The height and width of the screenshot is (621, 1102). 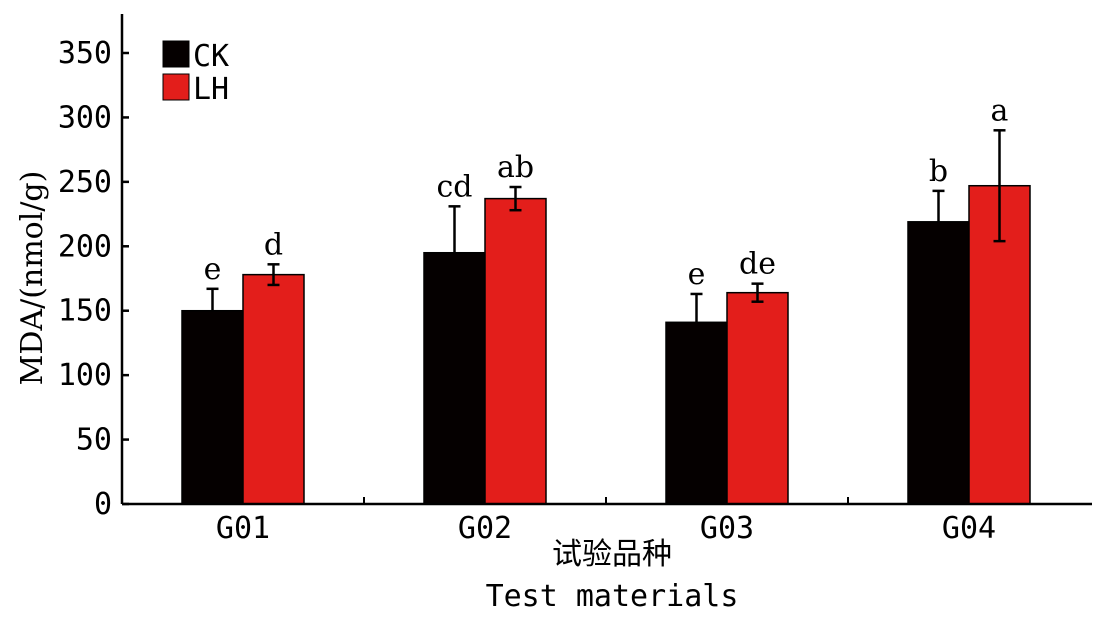 What do you see at coordinates (211, 56) in the screenshot?
I see `legend-label-ck: CK` at bounding box center [211, 56].